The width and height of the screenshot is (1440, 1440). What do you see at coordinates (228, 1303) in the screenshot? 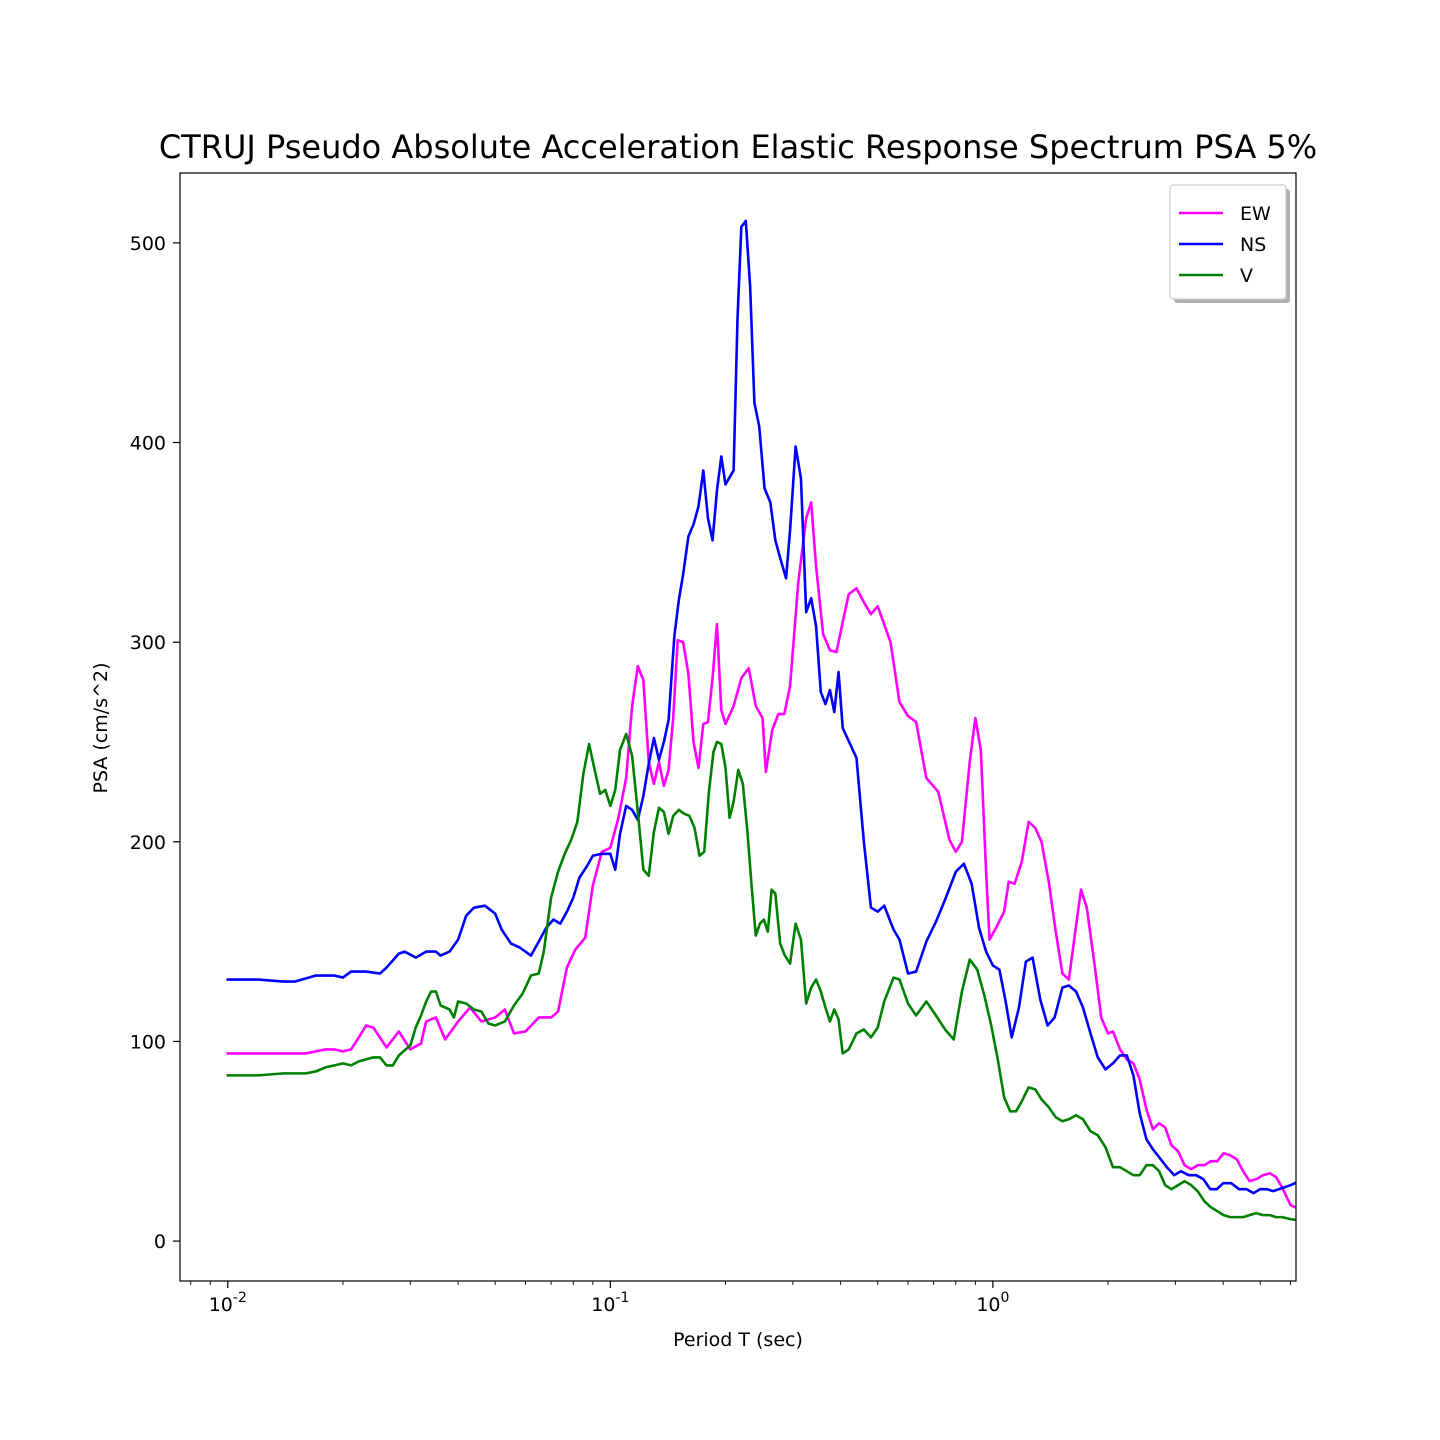
I see `x-tick-label: 10⁻²` at bounding box center [228, 1303].